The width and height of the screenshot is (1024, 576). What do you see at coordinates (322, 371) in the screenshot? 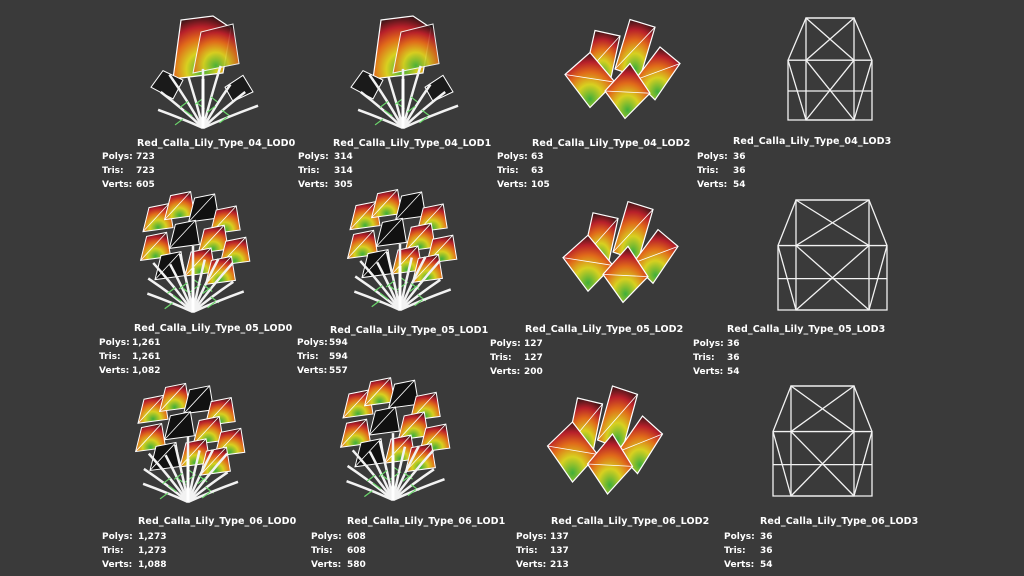
I see `stat-row-verts: Verts: 557` at bounding box center [322, 371].